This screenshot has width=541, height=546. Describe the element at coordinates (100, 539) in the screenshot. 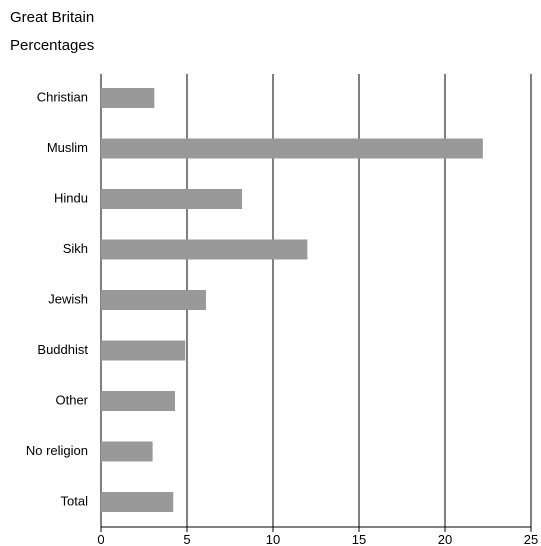

I see `x-tick-label: 0` at that location.